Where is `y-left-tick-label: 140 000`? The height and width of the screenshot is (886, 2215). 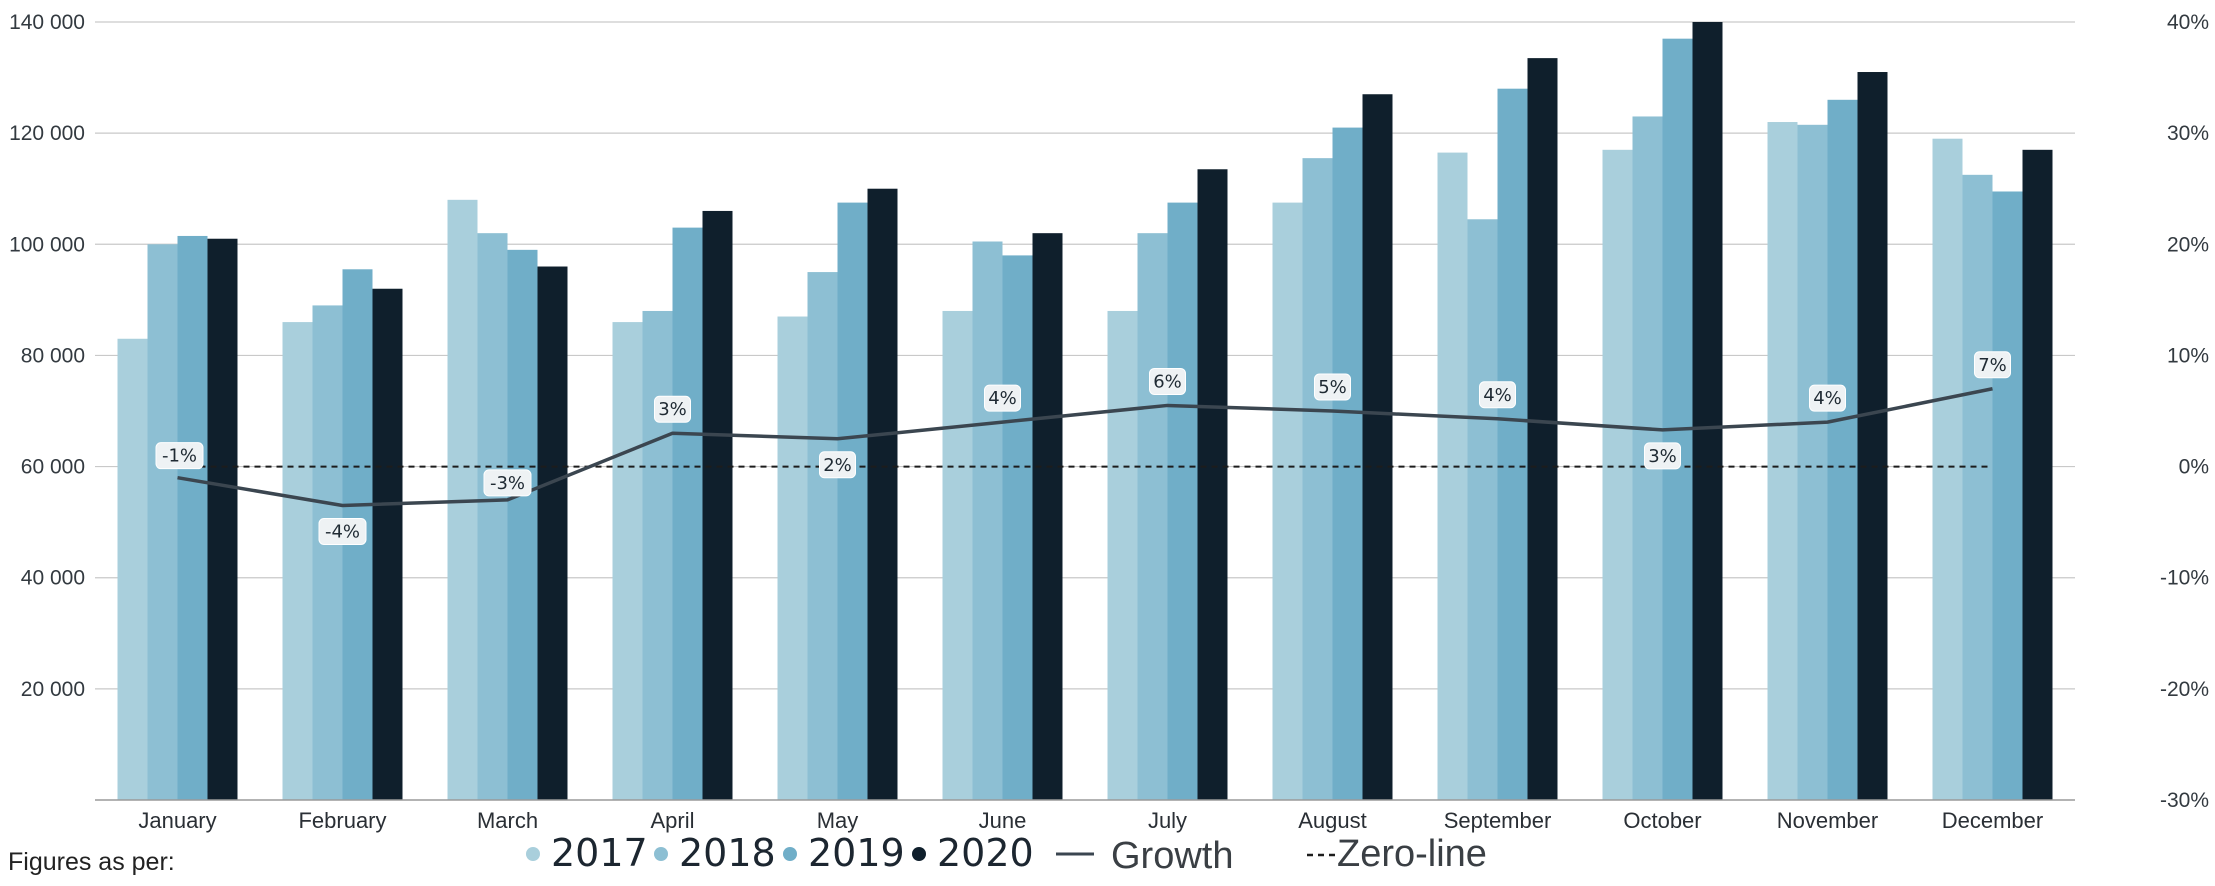
y-left-tick-label: 140 000 is located at coordinates (47, 22).